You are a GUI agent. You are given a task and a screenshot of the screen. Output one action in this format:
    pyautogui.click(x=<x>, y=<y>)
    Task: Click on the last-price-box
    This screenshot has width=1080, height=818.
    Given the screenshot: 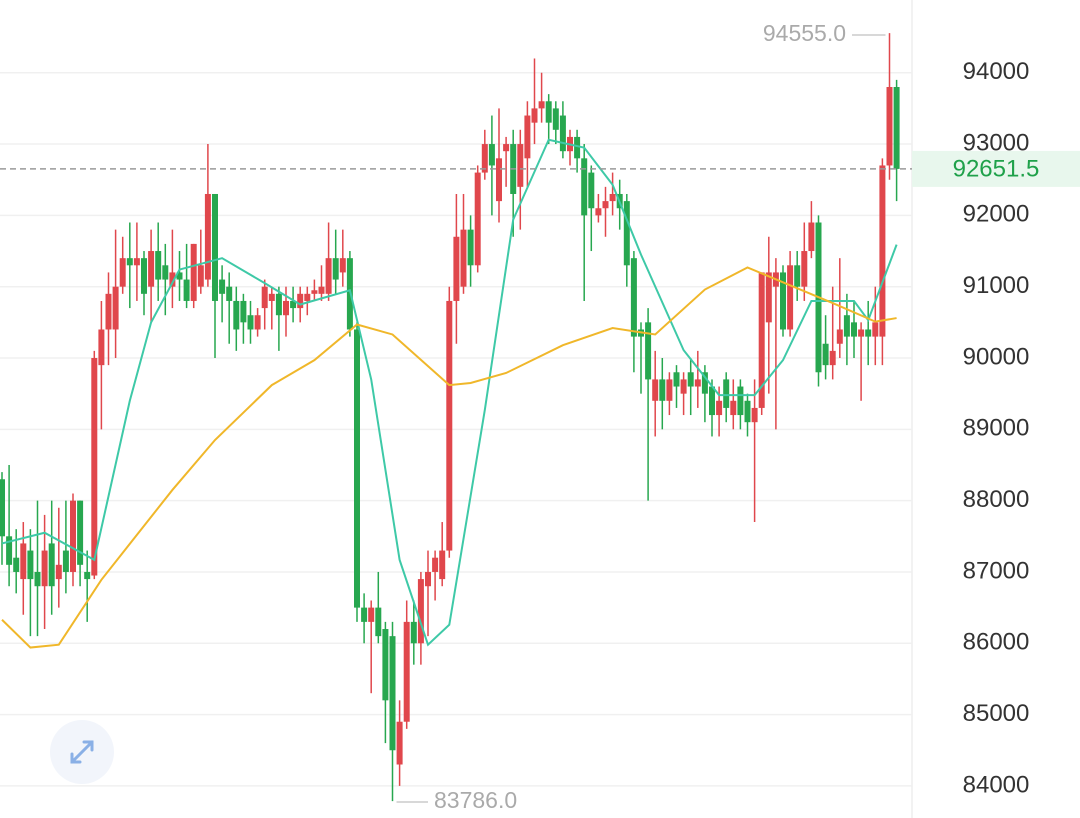 What is the action you would take?
    pyautogui.click(x=996, y=168)
    